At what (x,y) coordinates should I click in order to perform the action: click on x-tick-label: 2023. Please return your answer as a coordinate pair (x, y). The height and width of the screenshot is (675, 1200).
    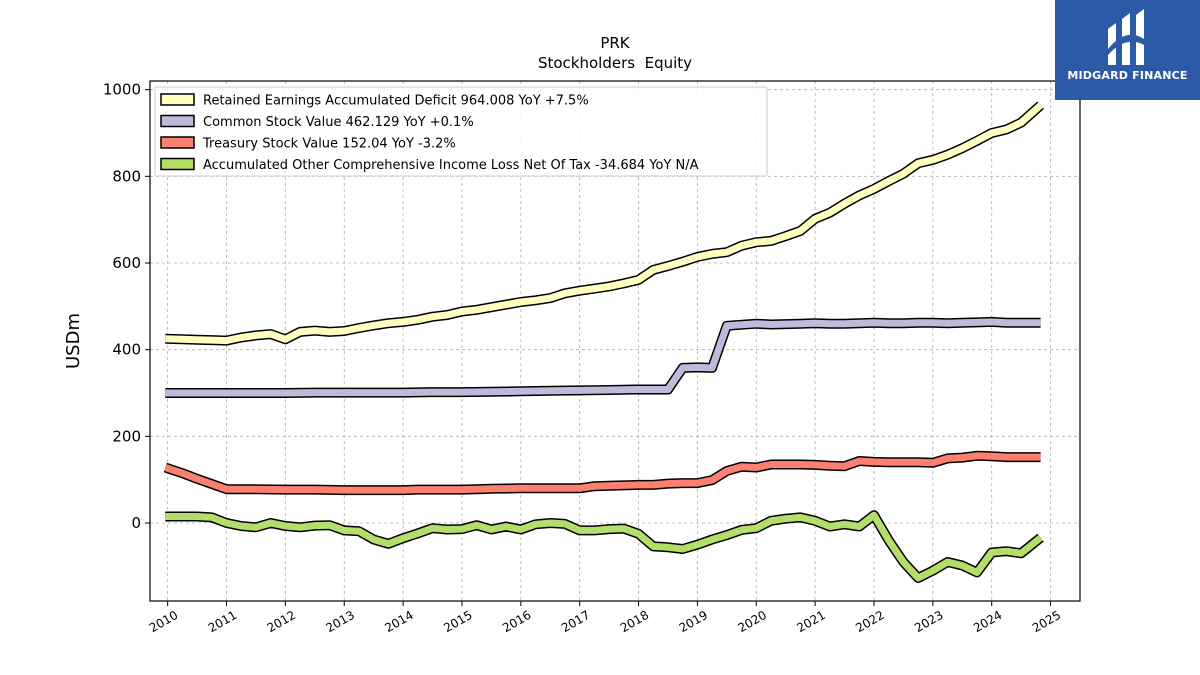
    Looking at the image, I should click on (928, 621).